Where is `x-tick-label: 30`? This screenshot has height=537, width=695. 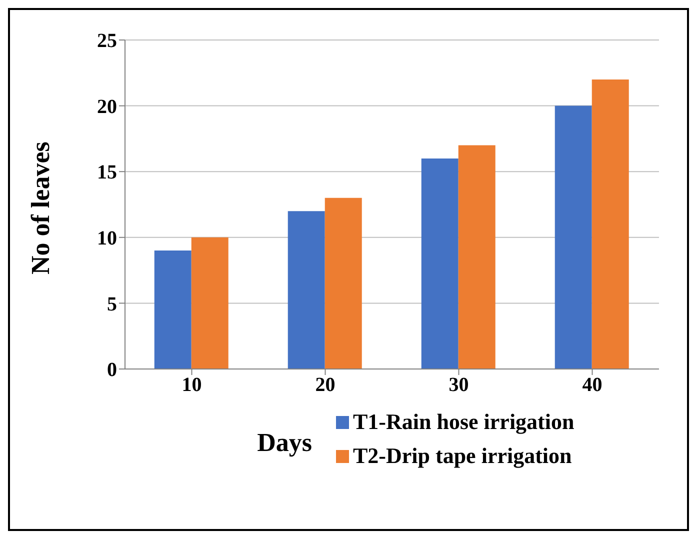
x-tick-label: 30 is located at coordinates (458, 385).